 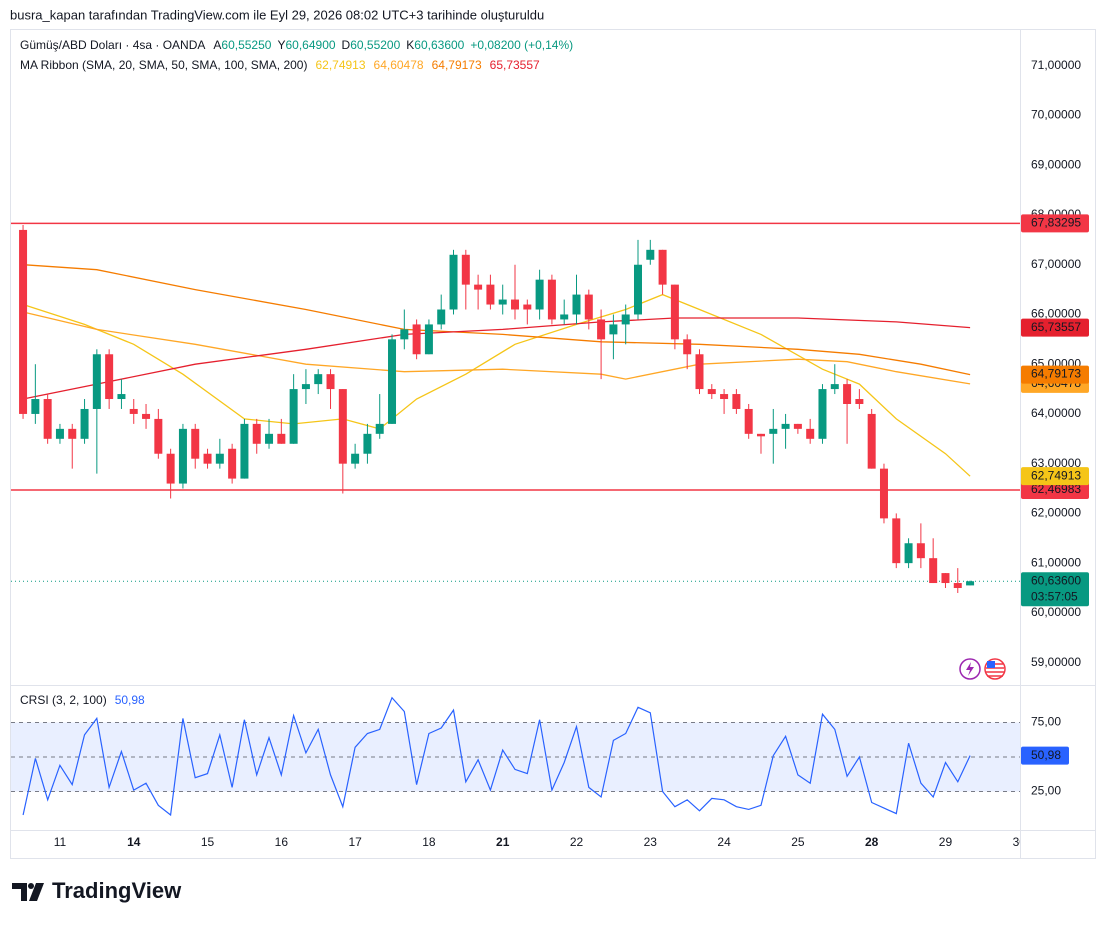 I want to click on y-tick-label: 25,00, so click(x=1046, y=791).